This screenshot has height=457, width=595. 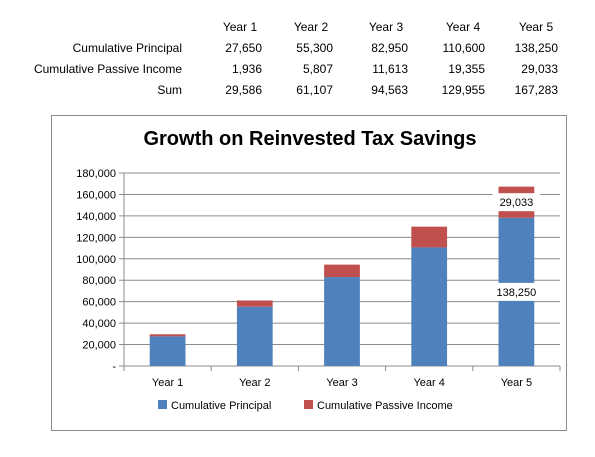 I want to click on legend-label: Cumulative Principal, so click(x=221, y=406).